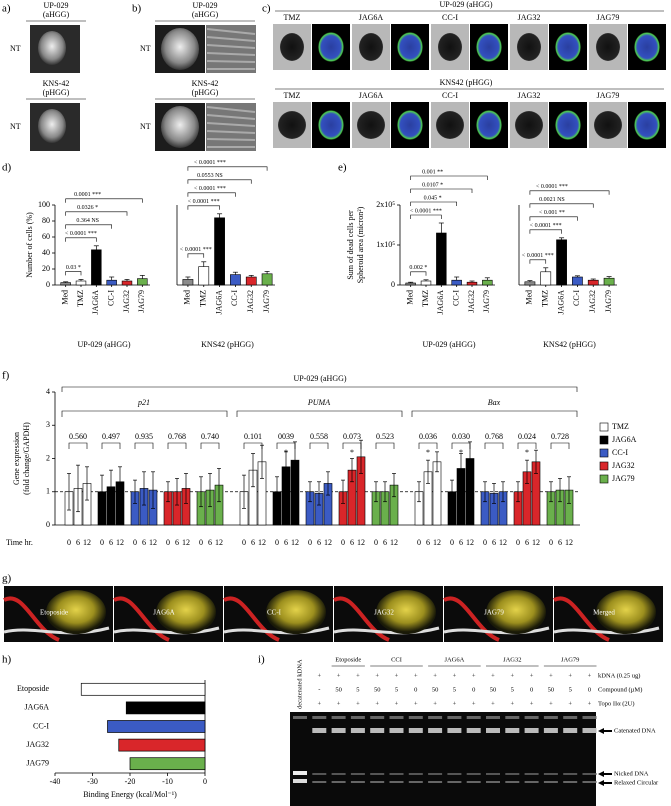 This screenshot has height=806, width=671. What do you see at coordinates (619, 675) in the screenshot?
I see `row-label: kDNA (0.25 ug)` at bounding box center [619, 675].